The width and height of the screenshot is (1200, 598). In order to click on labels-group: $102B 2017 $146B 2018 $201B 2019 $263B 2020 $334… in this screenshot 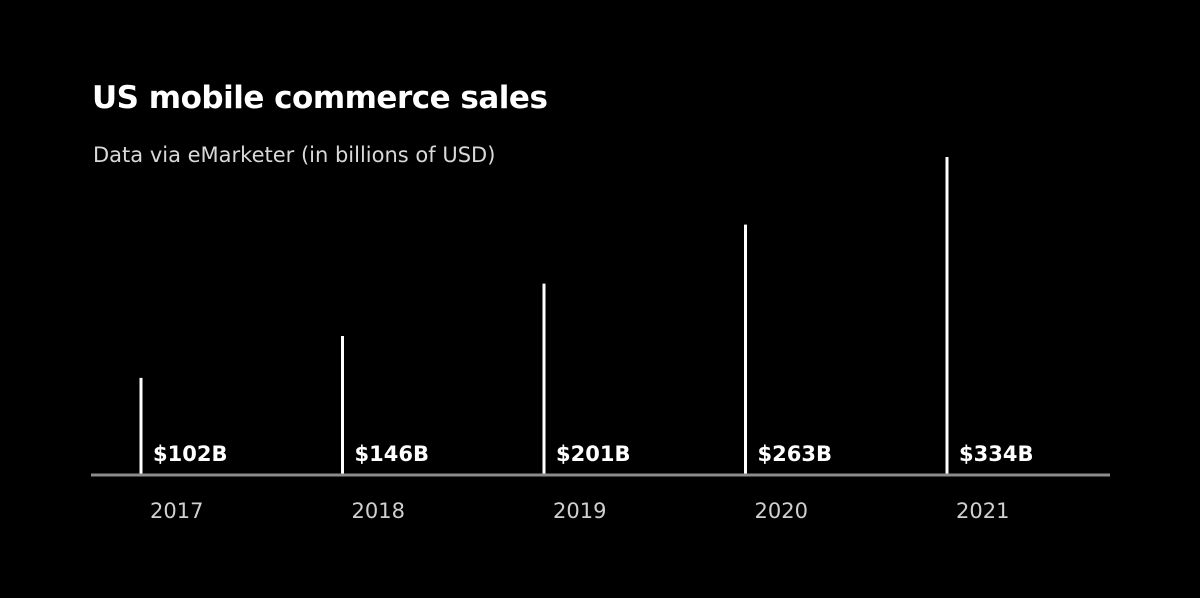, I will do `click(591, 482)`.